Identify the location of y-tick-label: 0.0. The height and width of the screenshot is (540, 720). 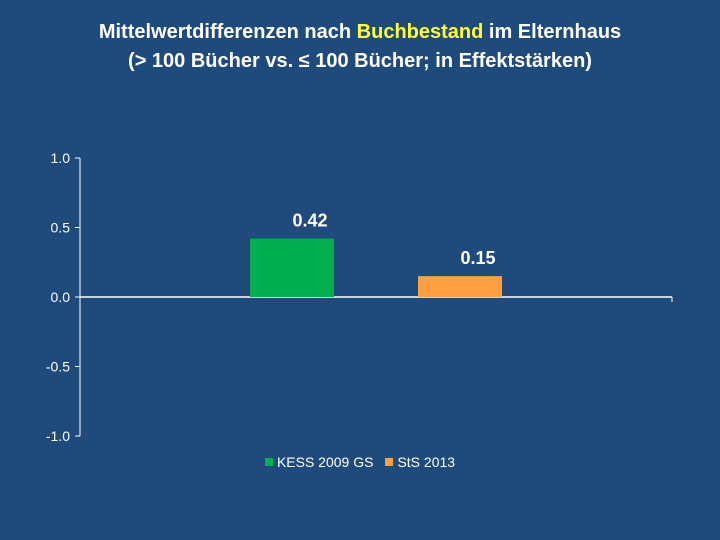
(61, 297).